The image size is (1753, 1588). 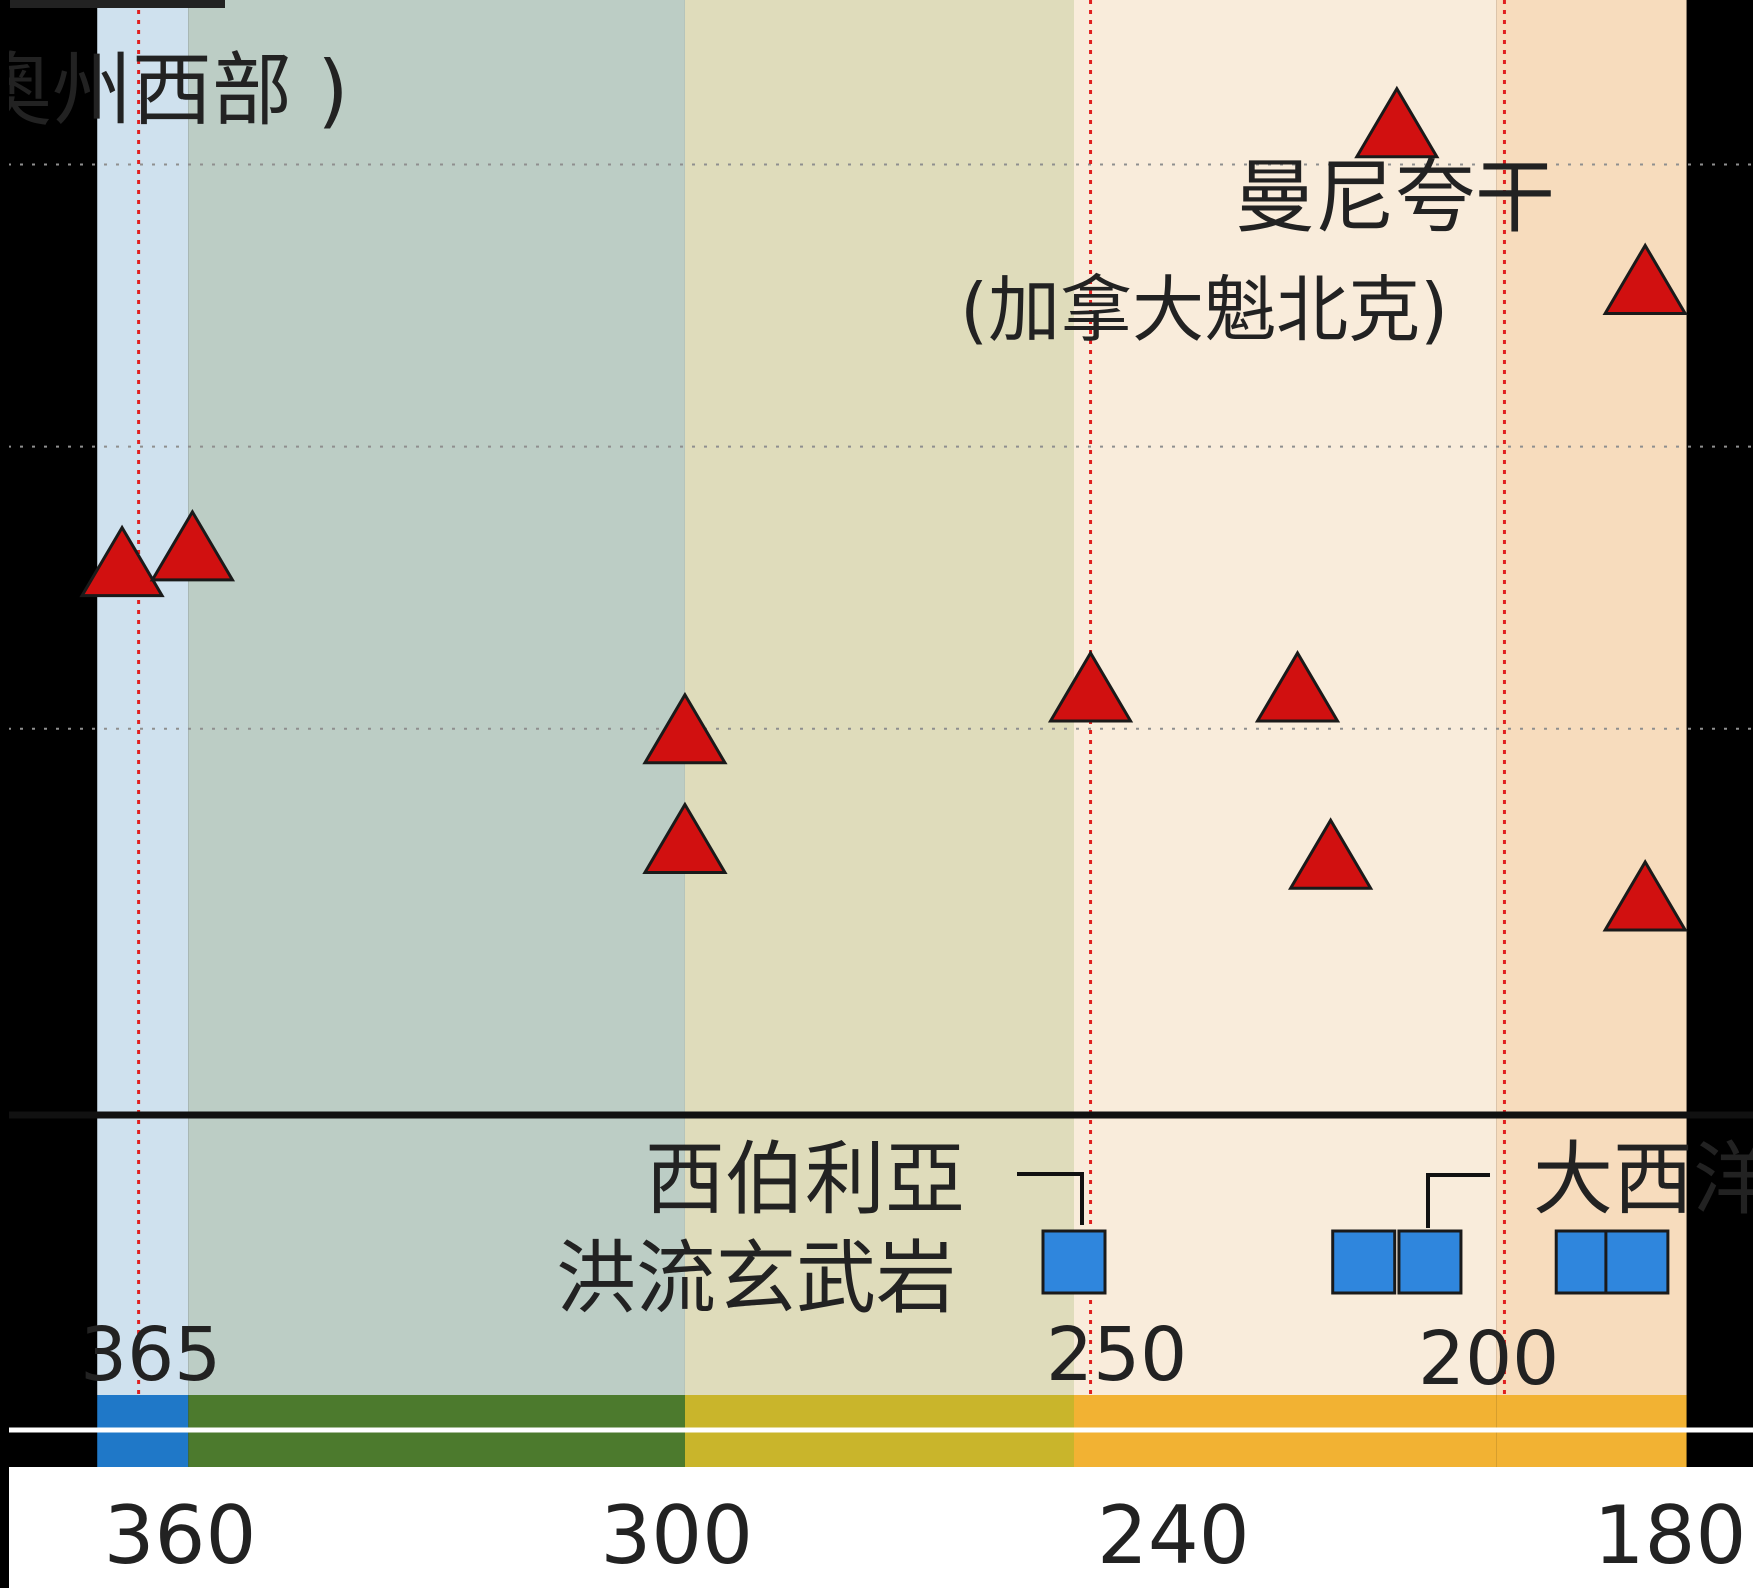 What do you see at coordinates (756, 1278) in the screenshot?
I see `annotation-siberia-line2: 洪流玄武岩` at bounding box center [756, 1278].